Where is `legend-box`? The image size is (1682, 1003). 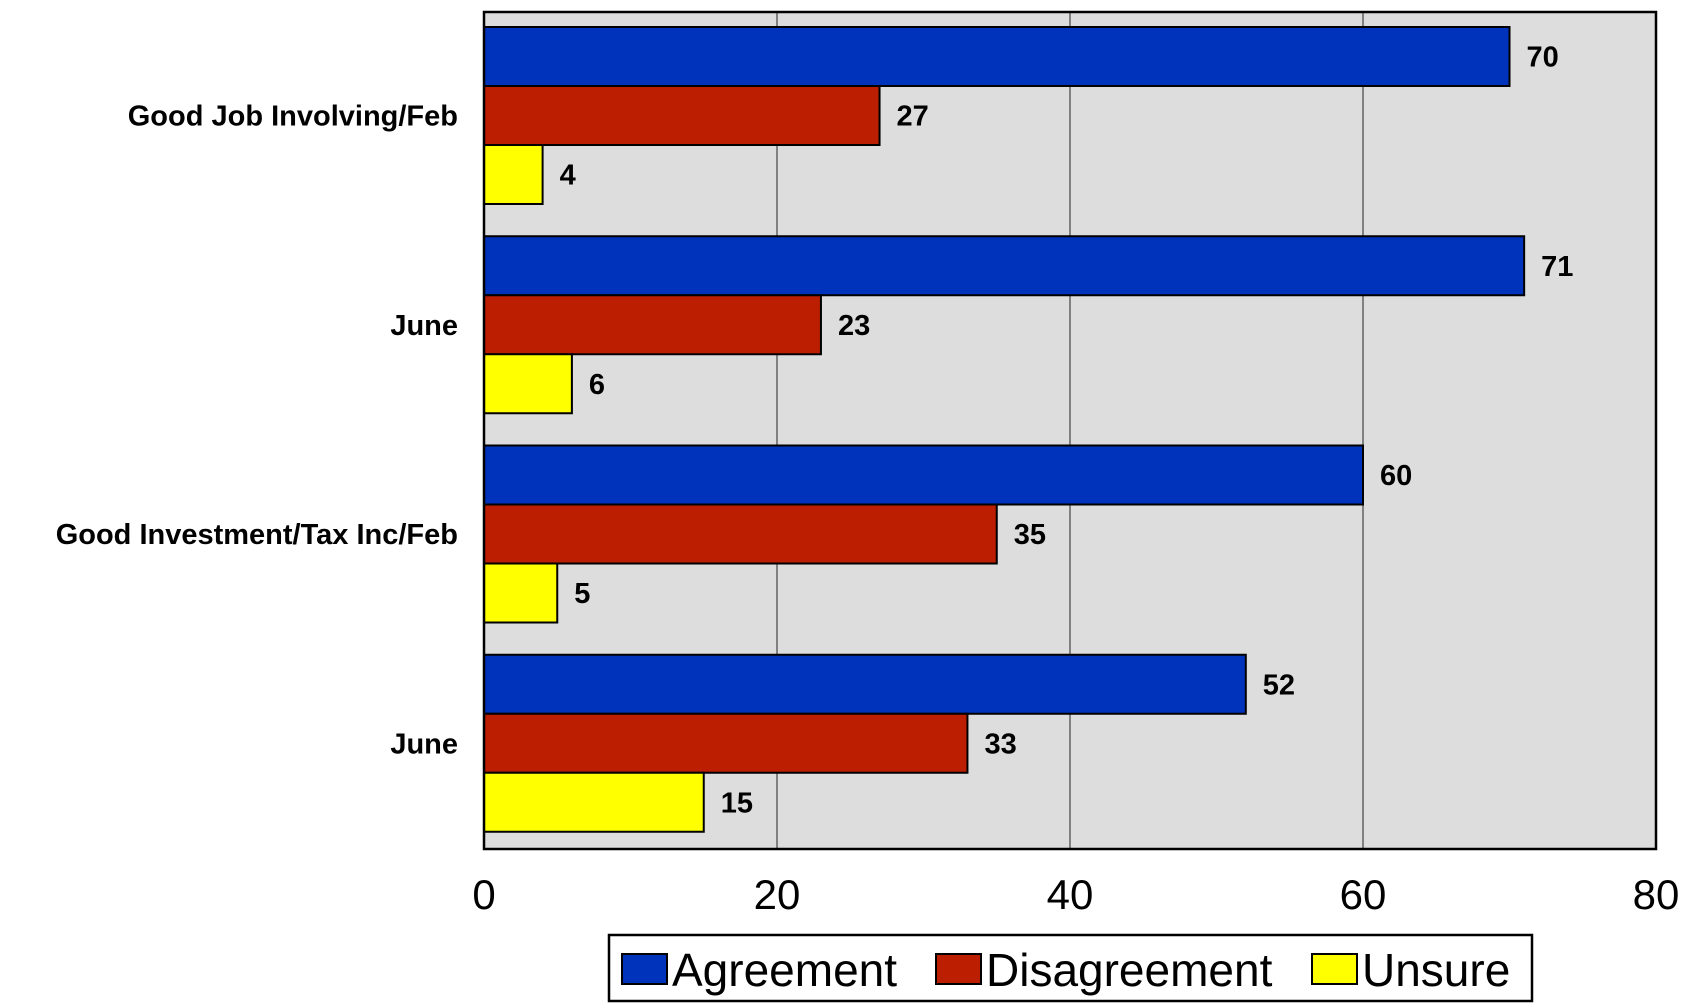 legend-box is located at coordinates (1070, 968).